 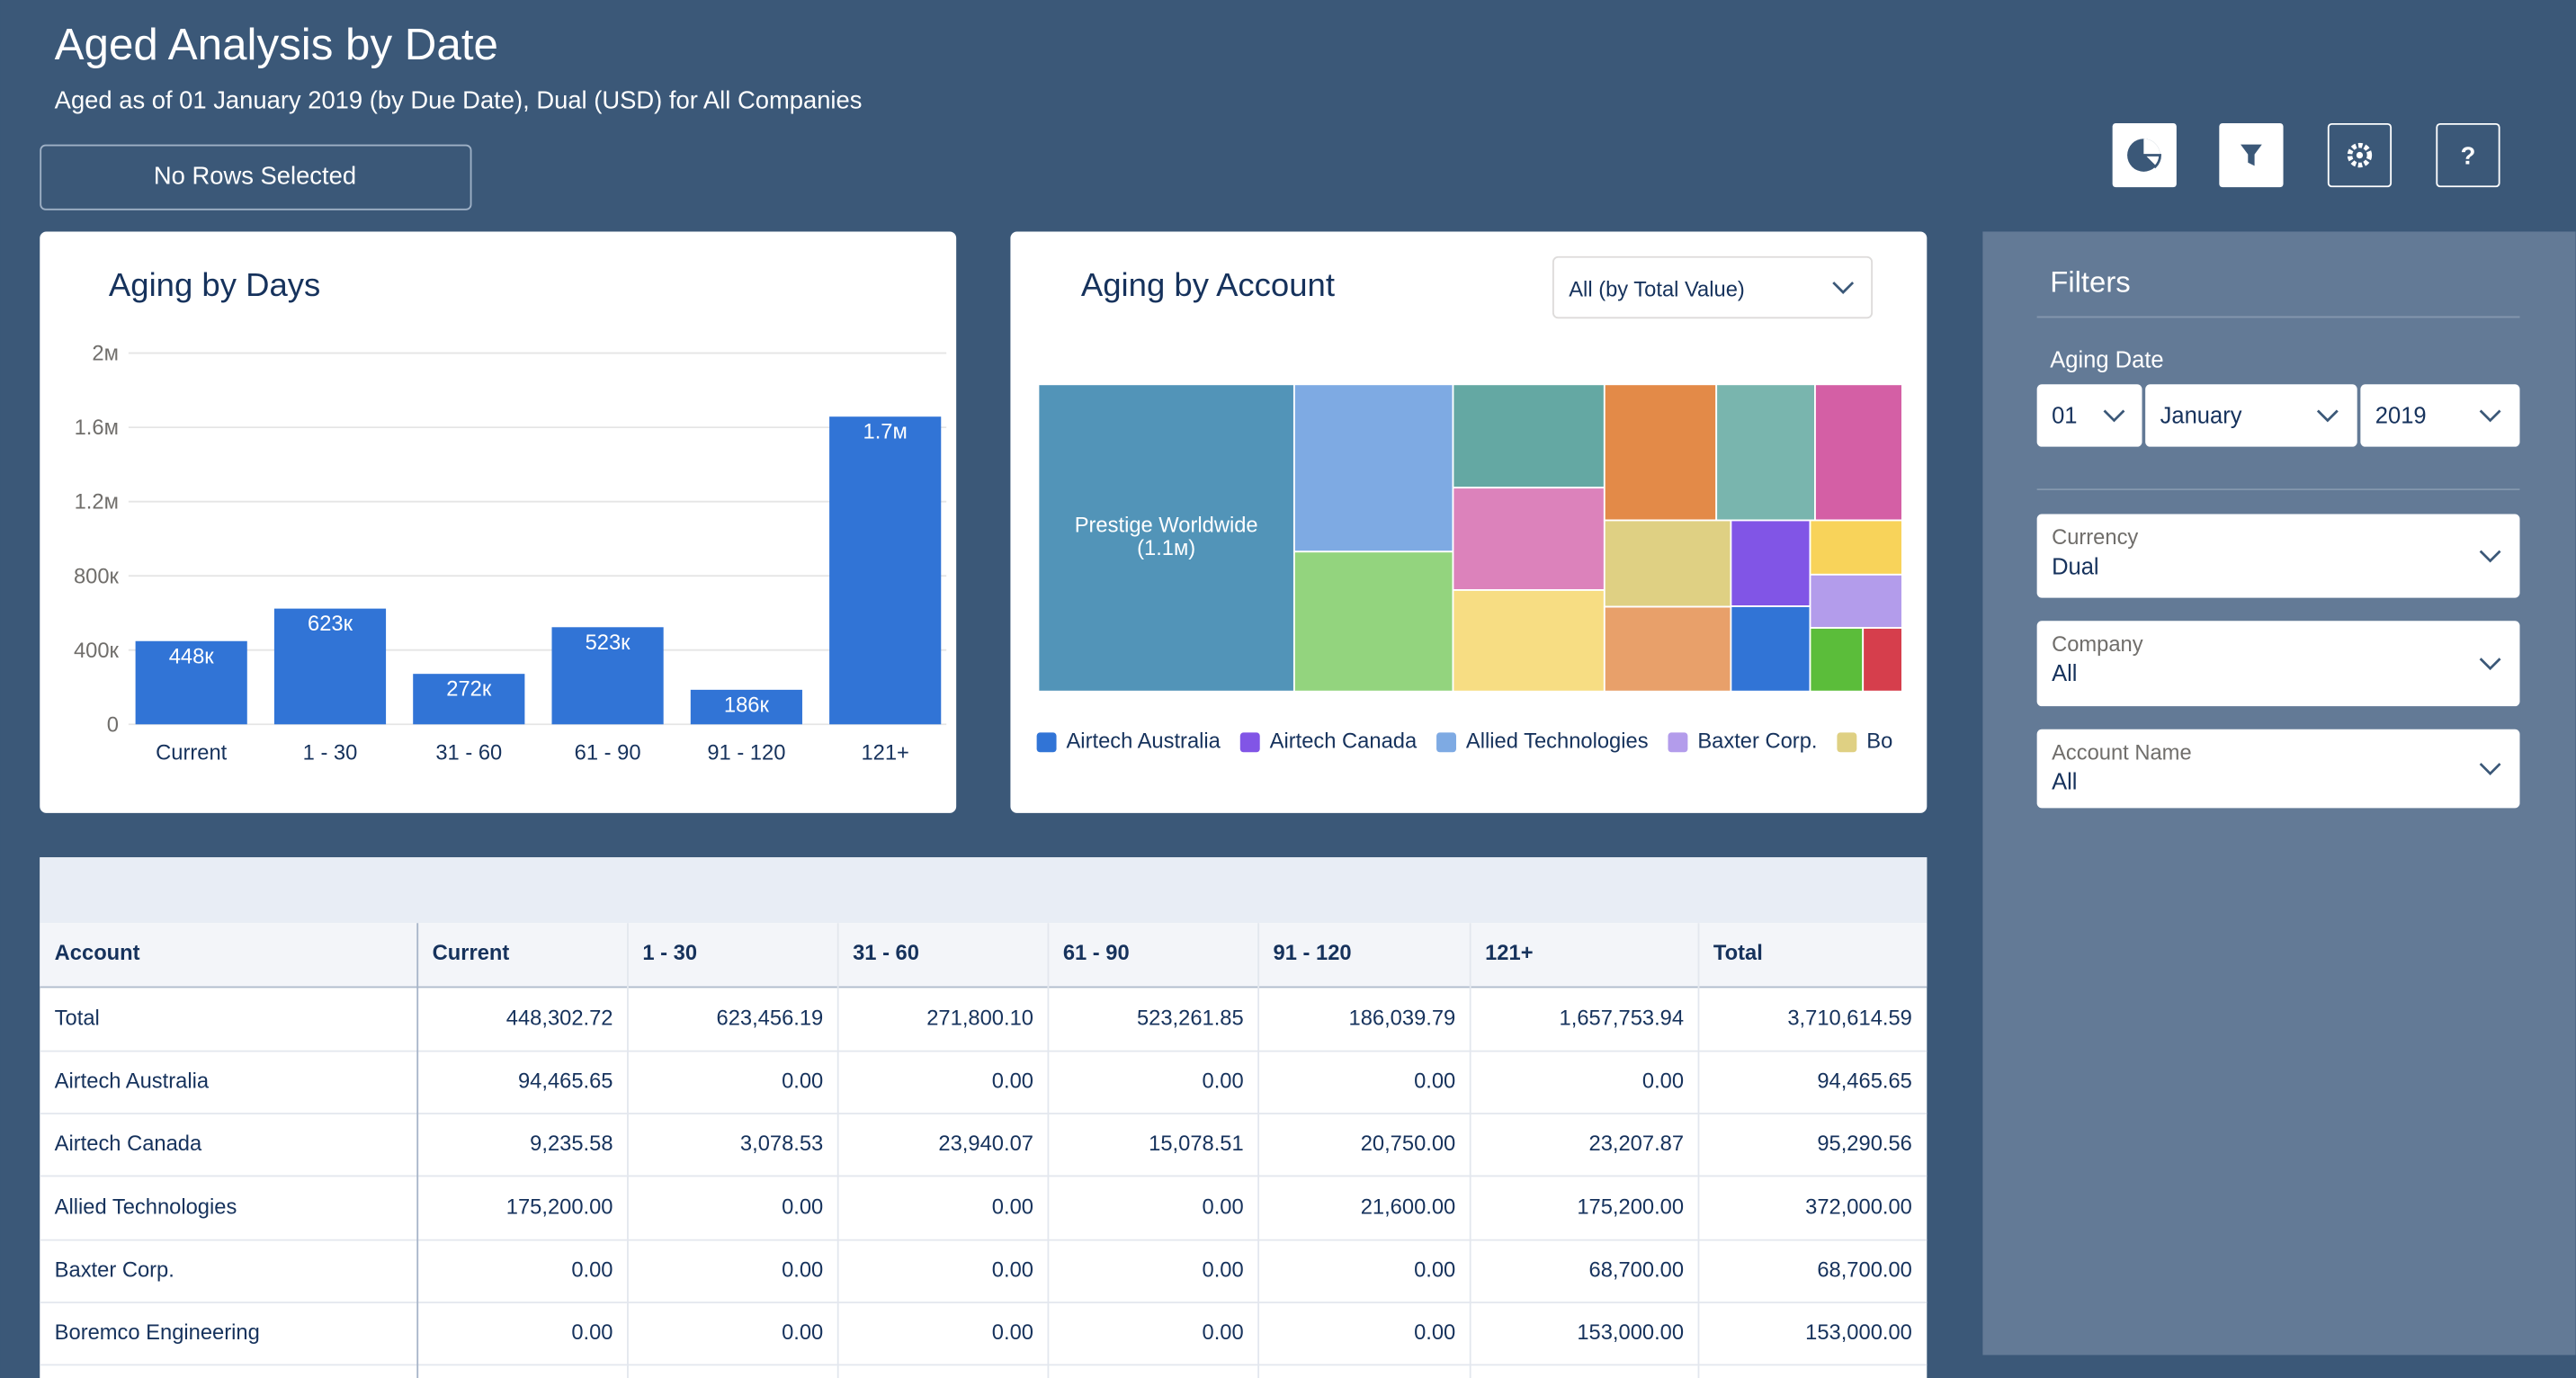 What do you see at coordinates (1166, 548) in the screenshot?
I see `cell-value-label: (1.1м)` at bounding box center [1166, 548].